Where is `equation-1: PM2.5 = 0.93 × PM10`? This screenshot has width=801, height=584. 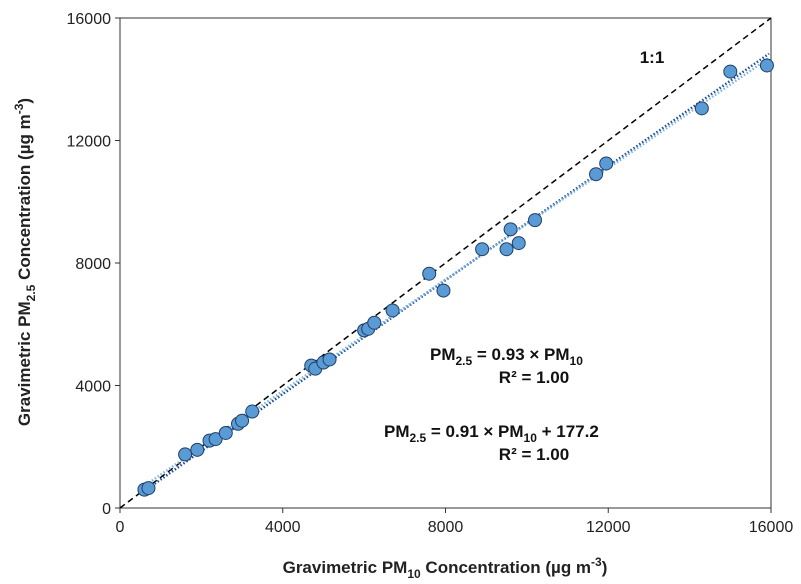 equation-1: PM2.5 = 0.93 × PM10 is located at coordinates (506, 356).